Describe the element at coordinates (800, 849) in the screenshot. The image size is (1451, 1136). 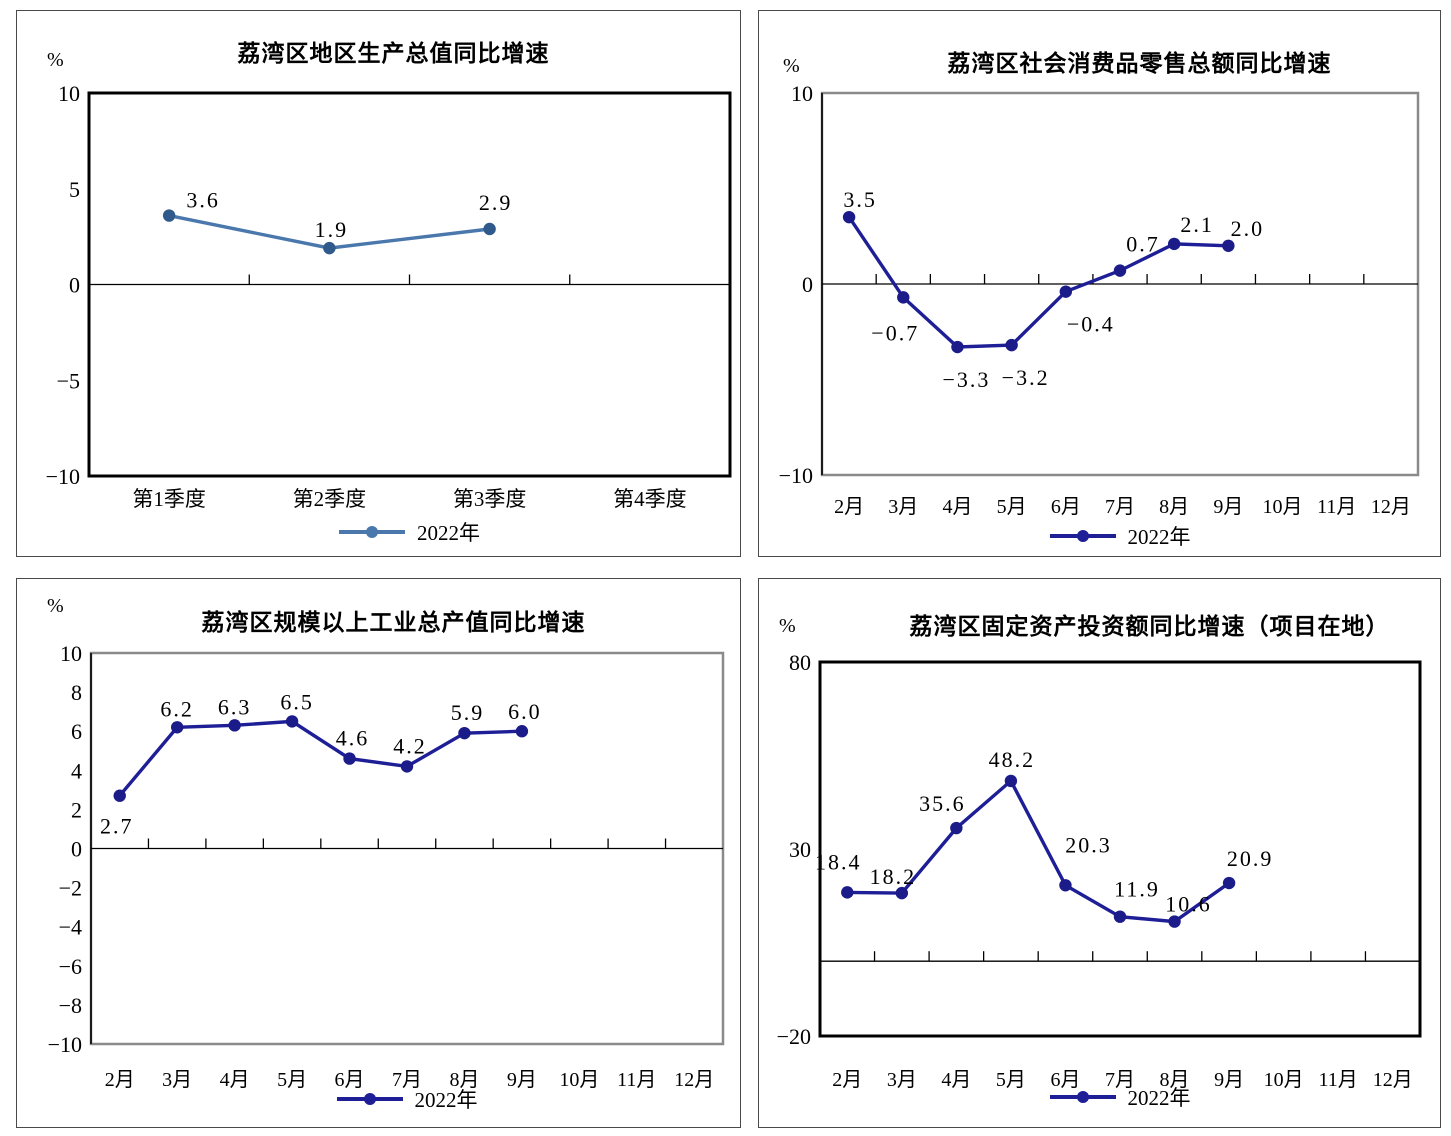
I see `y-tick-label: 30` at that location.